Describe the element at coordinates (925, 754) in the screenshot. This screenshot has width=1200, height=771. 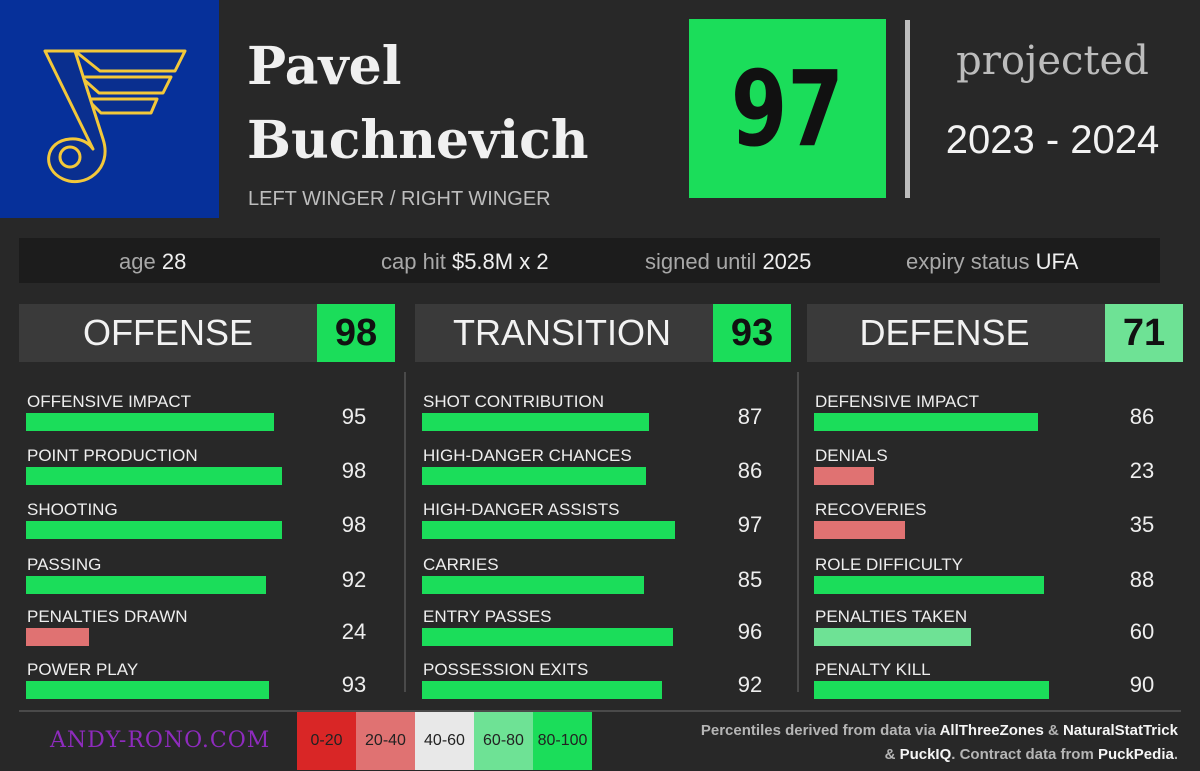
I see `source-puckiq: PuckIQ` at that location.